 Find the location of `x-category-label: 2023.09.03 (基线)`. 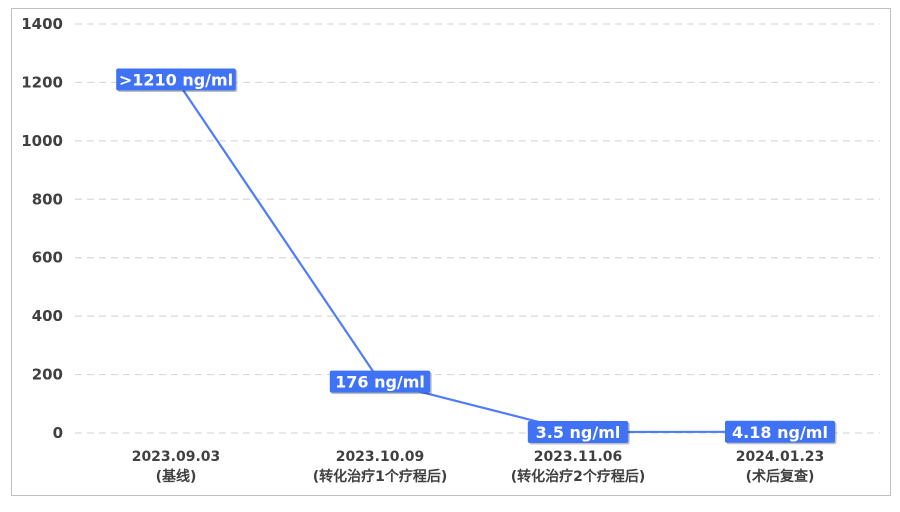

x-category-label: 2023.09.03 (基线) is located at coordinates (176, 467).